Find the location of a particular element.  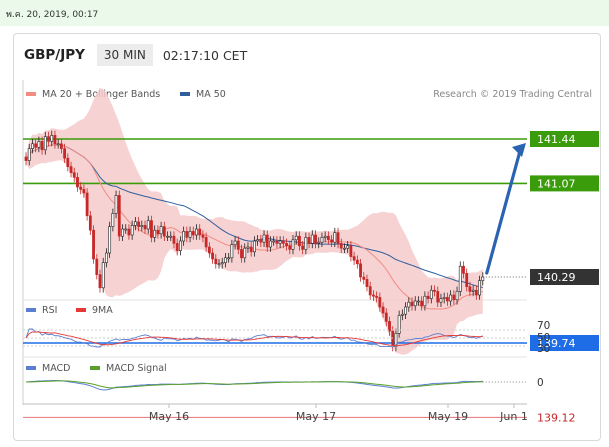

price-tag-141-07: 141.07 is located at coordinates (556, 183).